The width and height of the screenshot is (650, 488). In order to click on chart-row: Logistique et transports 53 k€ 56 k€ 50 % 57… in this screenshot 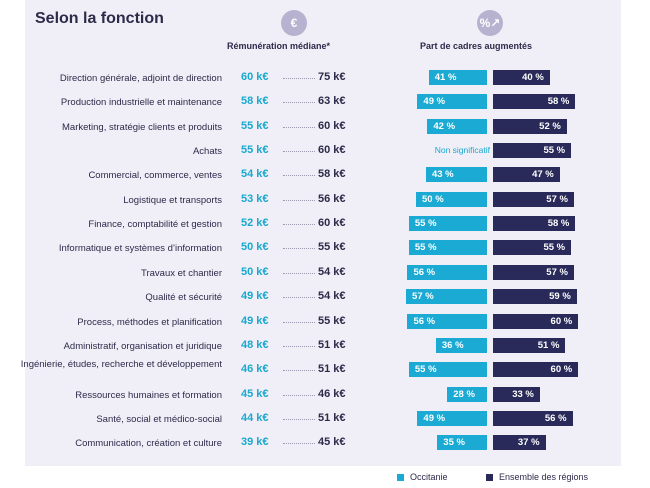, I will do `click(325, 200)`.